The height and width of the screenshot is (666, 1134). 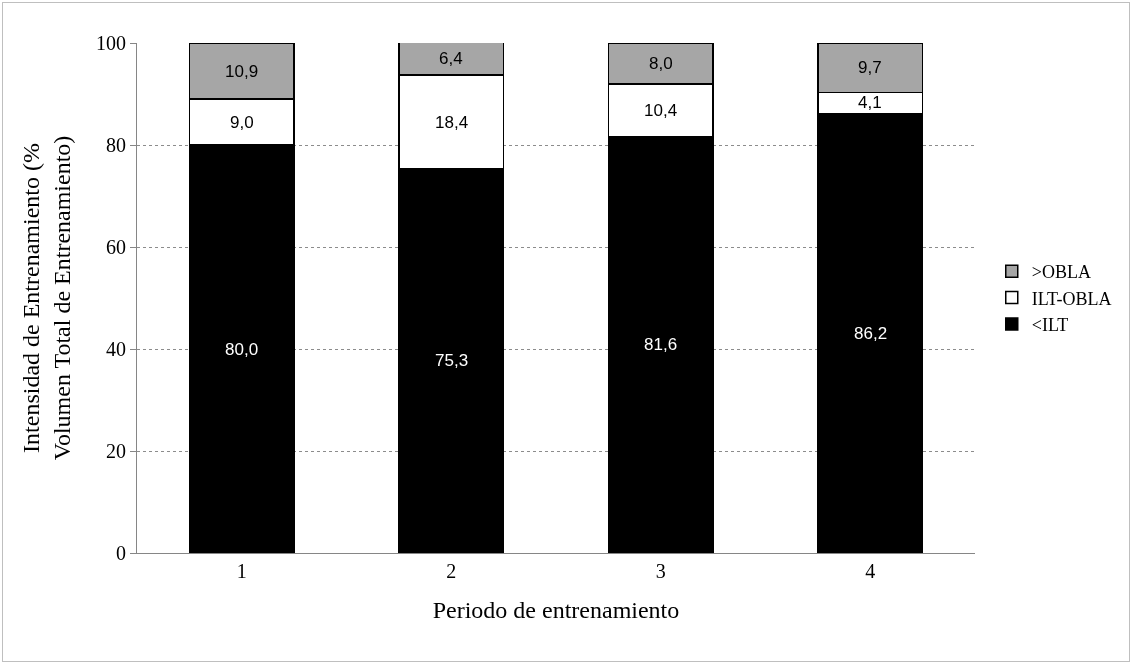 What do you see at coordinates (661, 110) in the screenshot?
I see `data-label: 10,4` at bounding box center [661, 110].